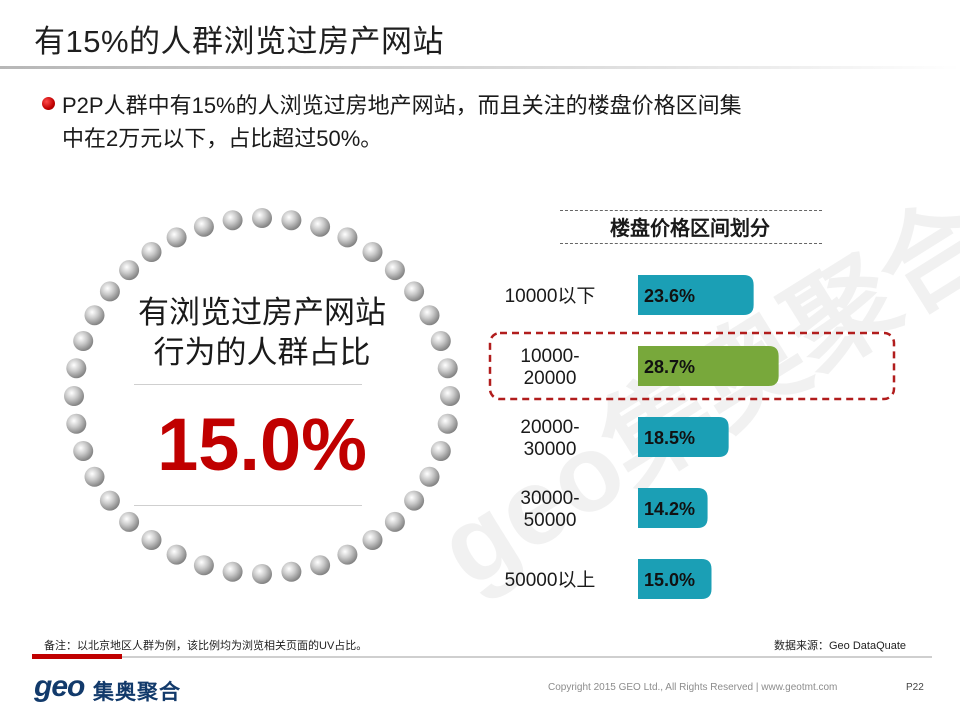 This screenshot has width=960, height=720. What do you see at coordinates (549, 427) in the screenshot?
I see `category-label: 20000-` at bounding box center [549, 427].